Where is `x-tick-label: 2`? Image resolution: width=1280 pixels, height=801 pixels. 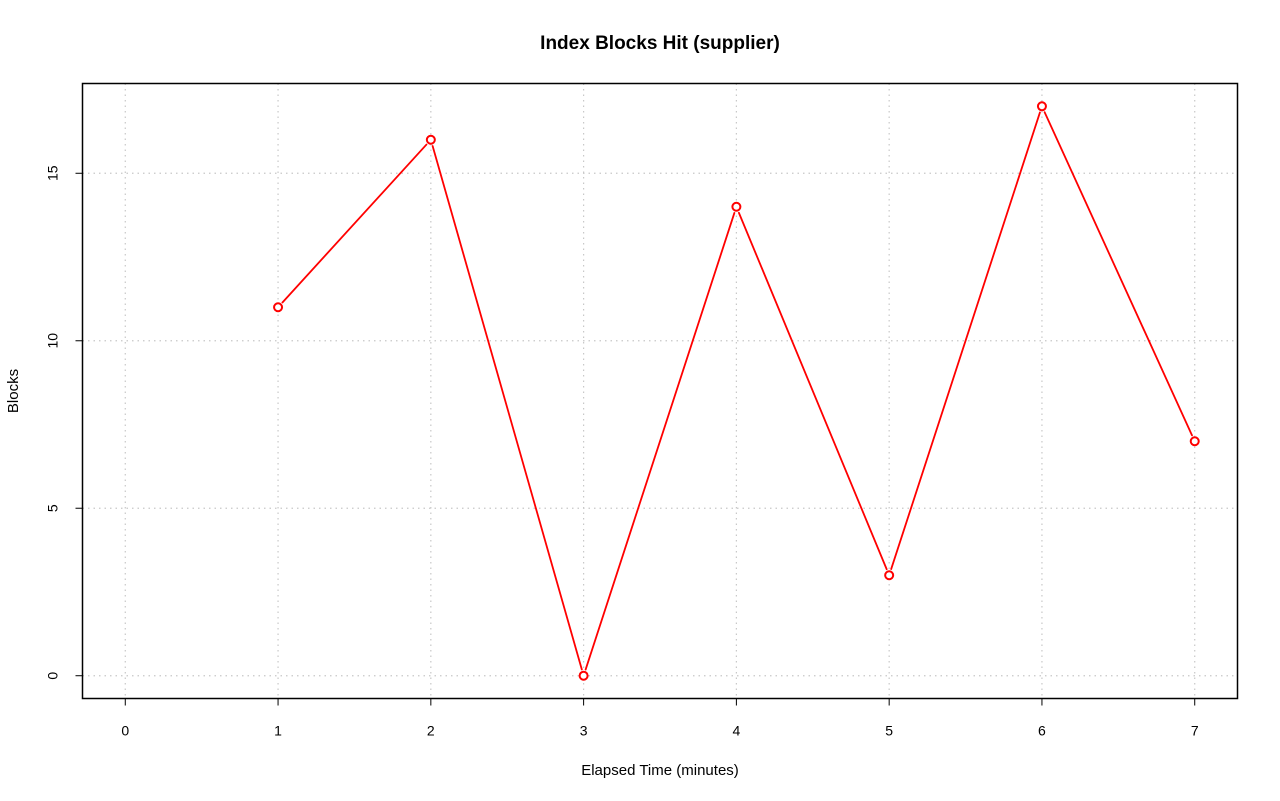
x-tick-label: 2 is located at coordinates (431, 731).